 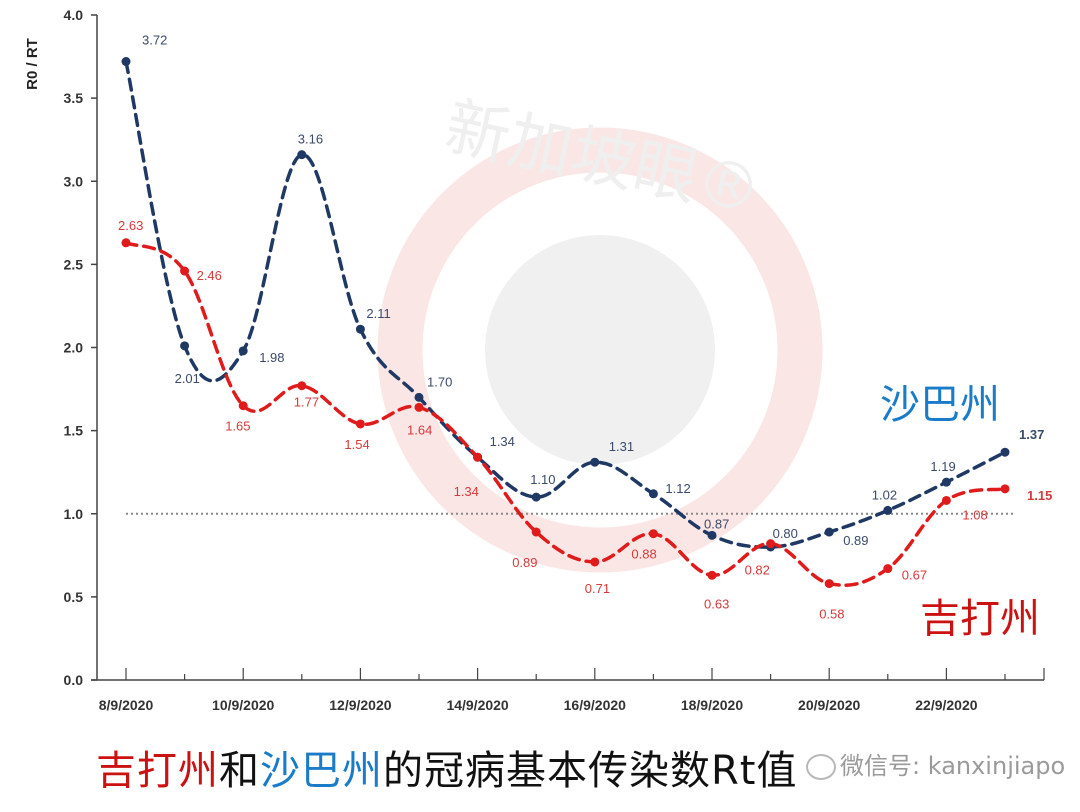 What do you see at coordinates (74, 431) in the screenshot?
I see `svg-text: 1.5` at bounding box center [74, 431].